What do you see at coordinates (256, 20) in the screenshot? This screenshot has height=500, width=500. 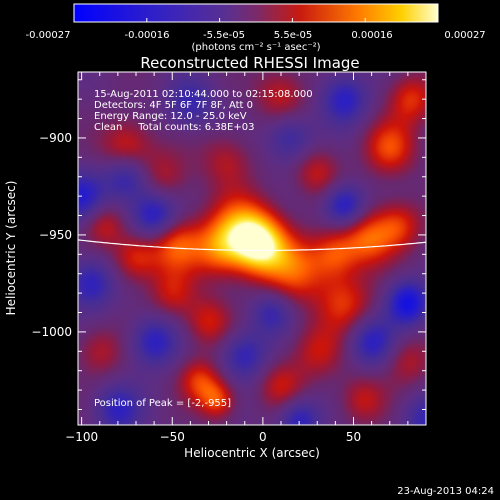 I see `colorbar-ticks` at bounding box center [256, 20].